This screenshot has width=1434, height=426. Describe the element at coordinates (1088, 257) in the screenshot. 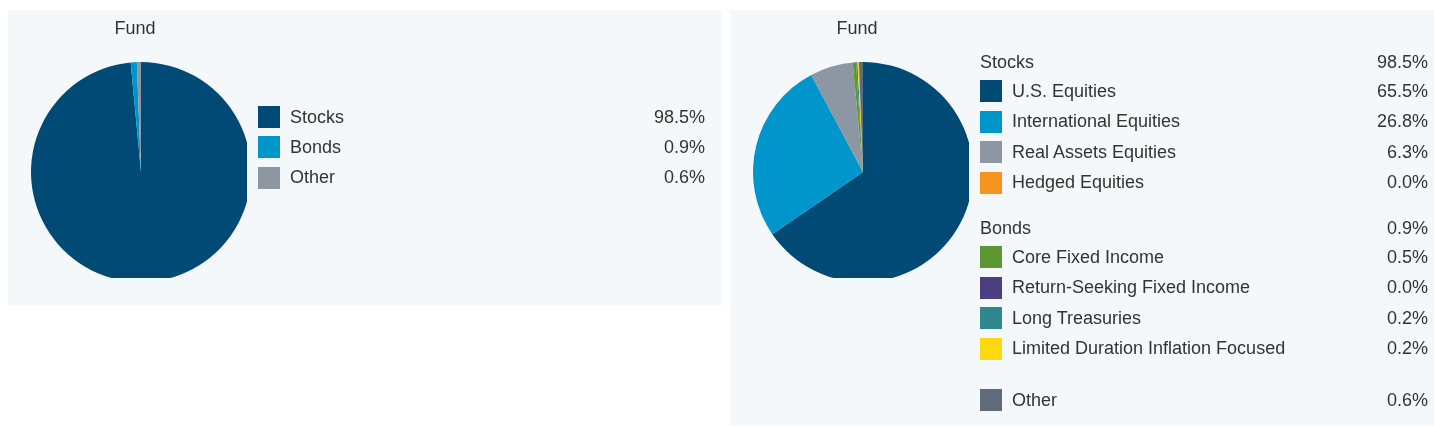

I see `legend-label: Core Fixed Income` at that location.